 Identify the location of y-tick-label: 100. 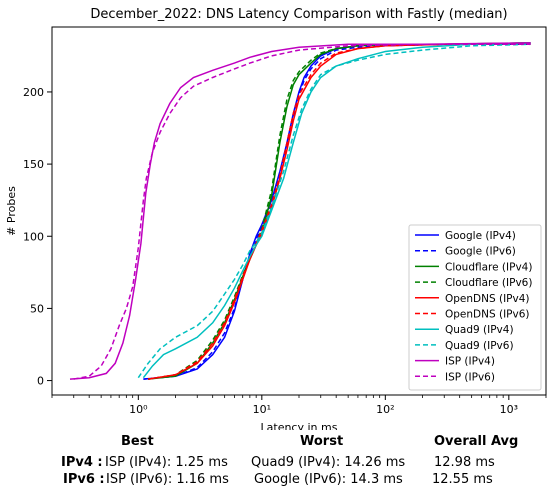
(33, 236).